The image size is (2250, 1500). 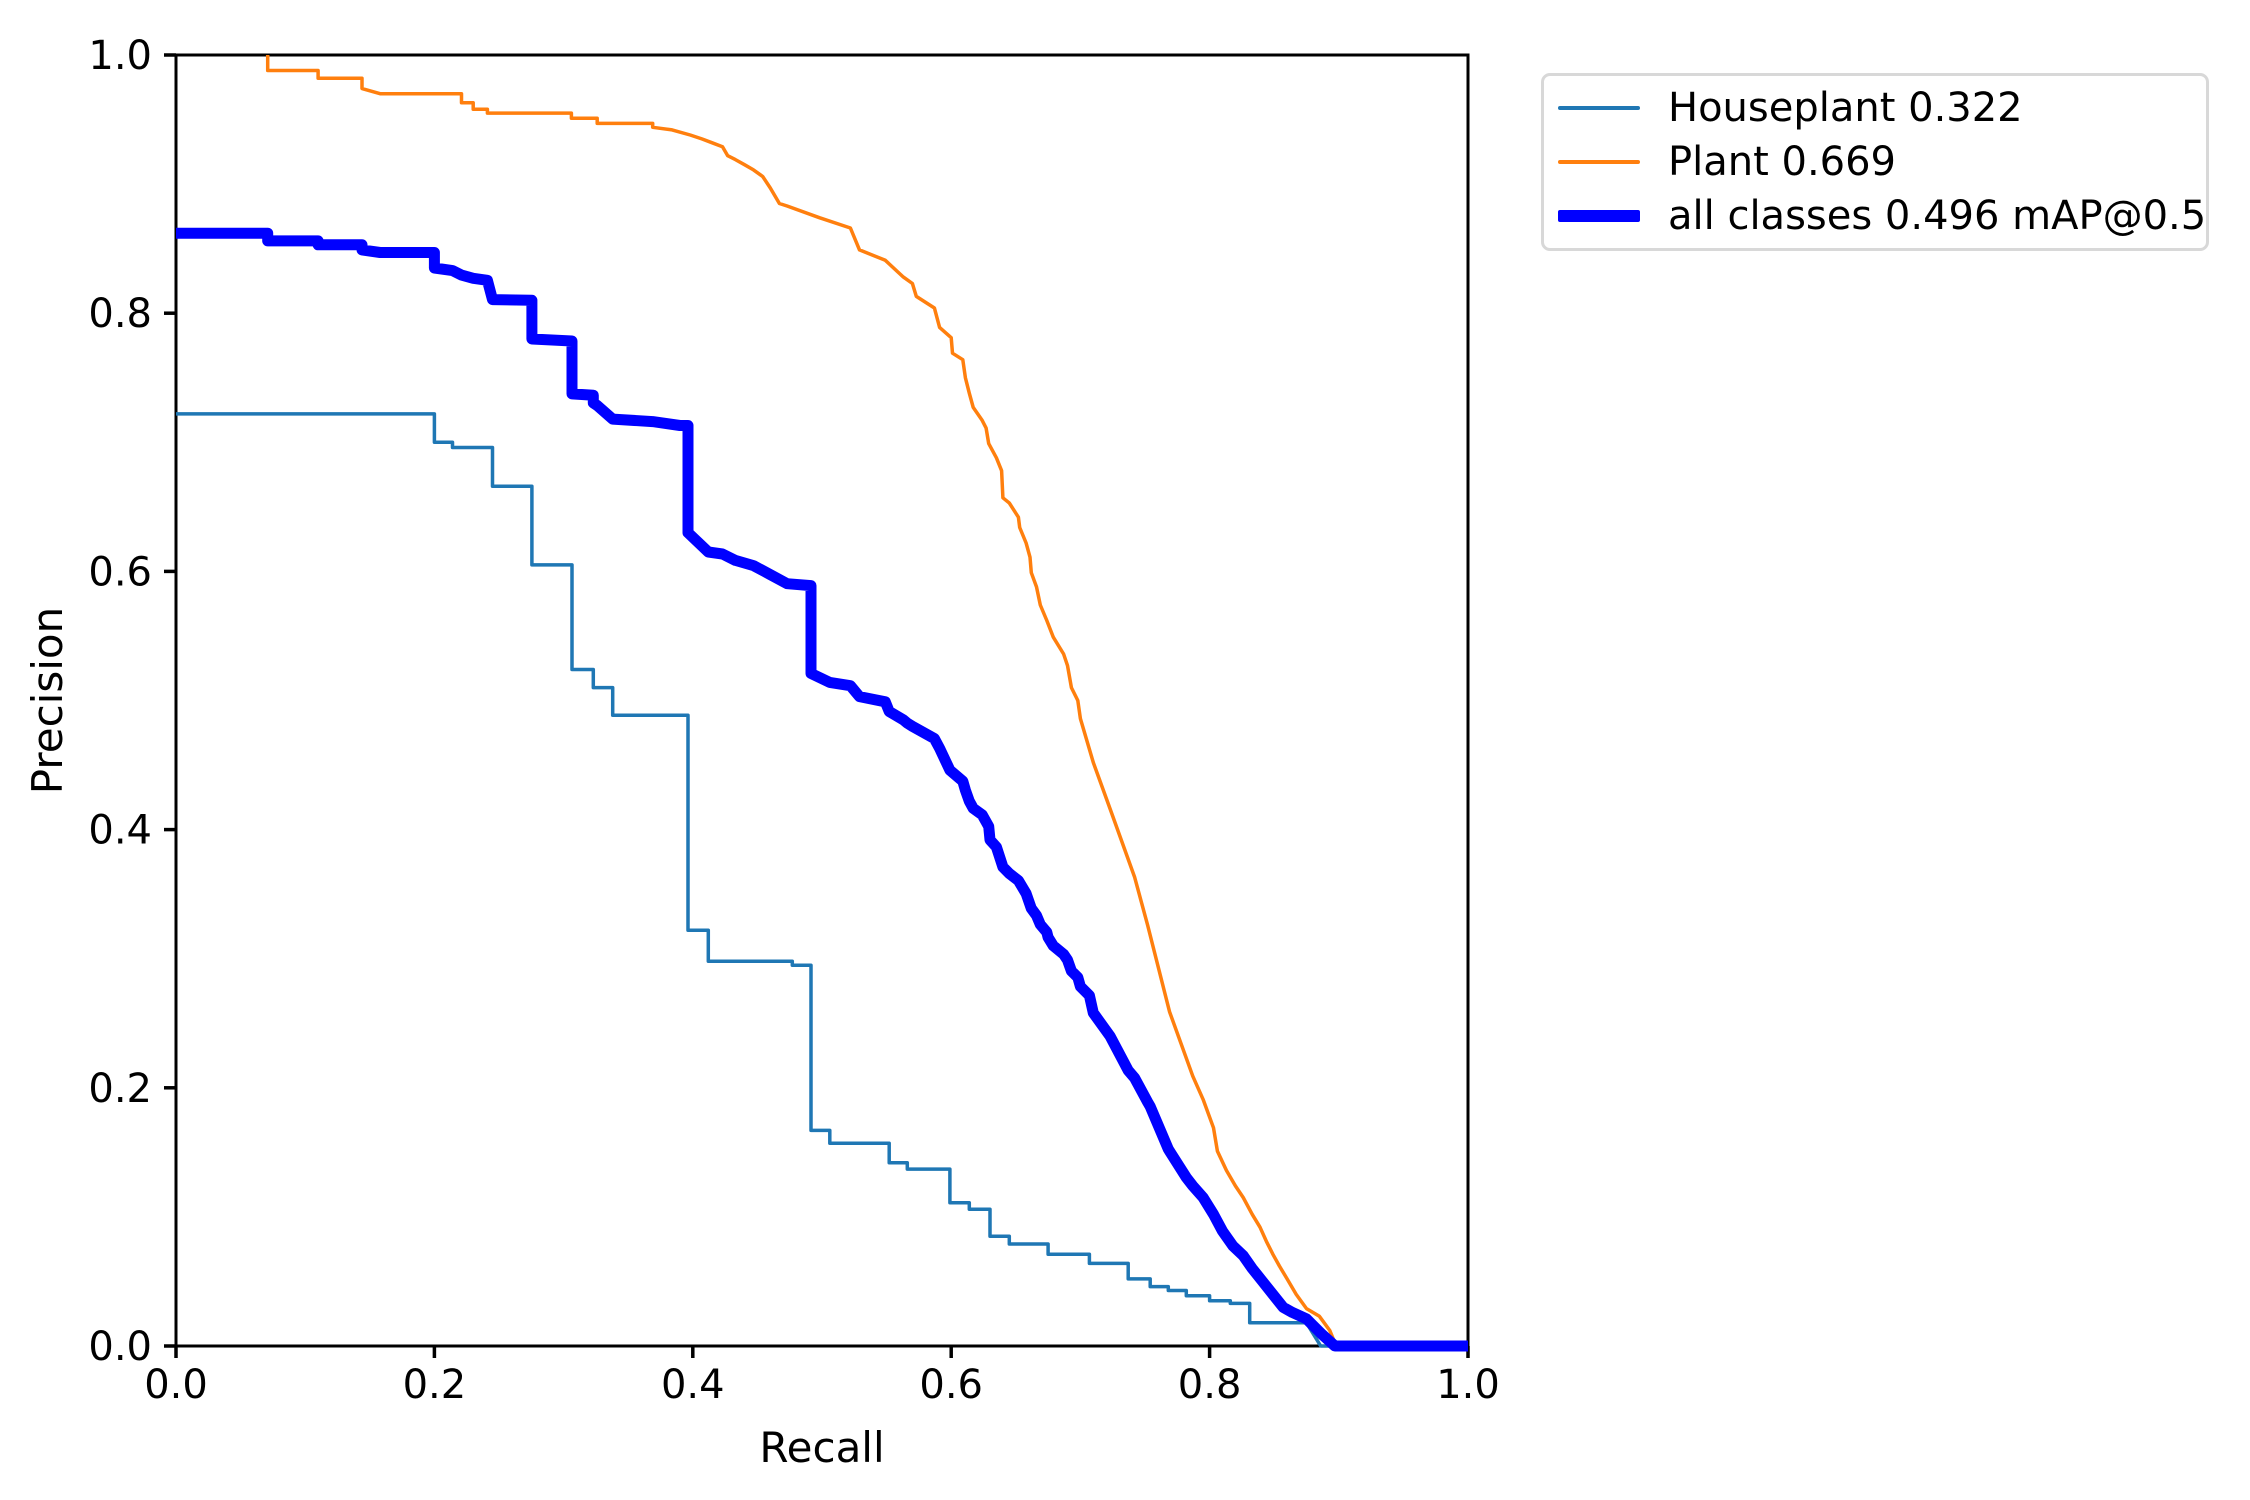 What do you see at coordinates (120, 831) in the screenshot?
I see `y-tick-label-0.4: 0.4` at bounding box center [120, 831].